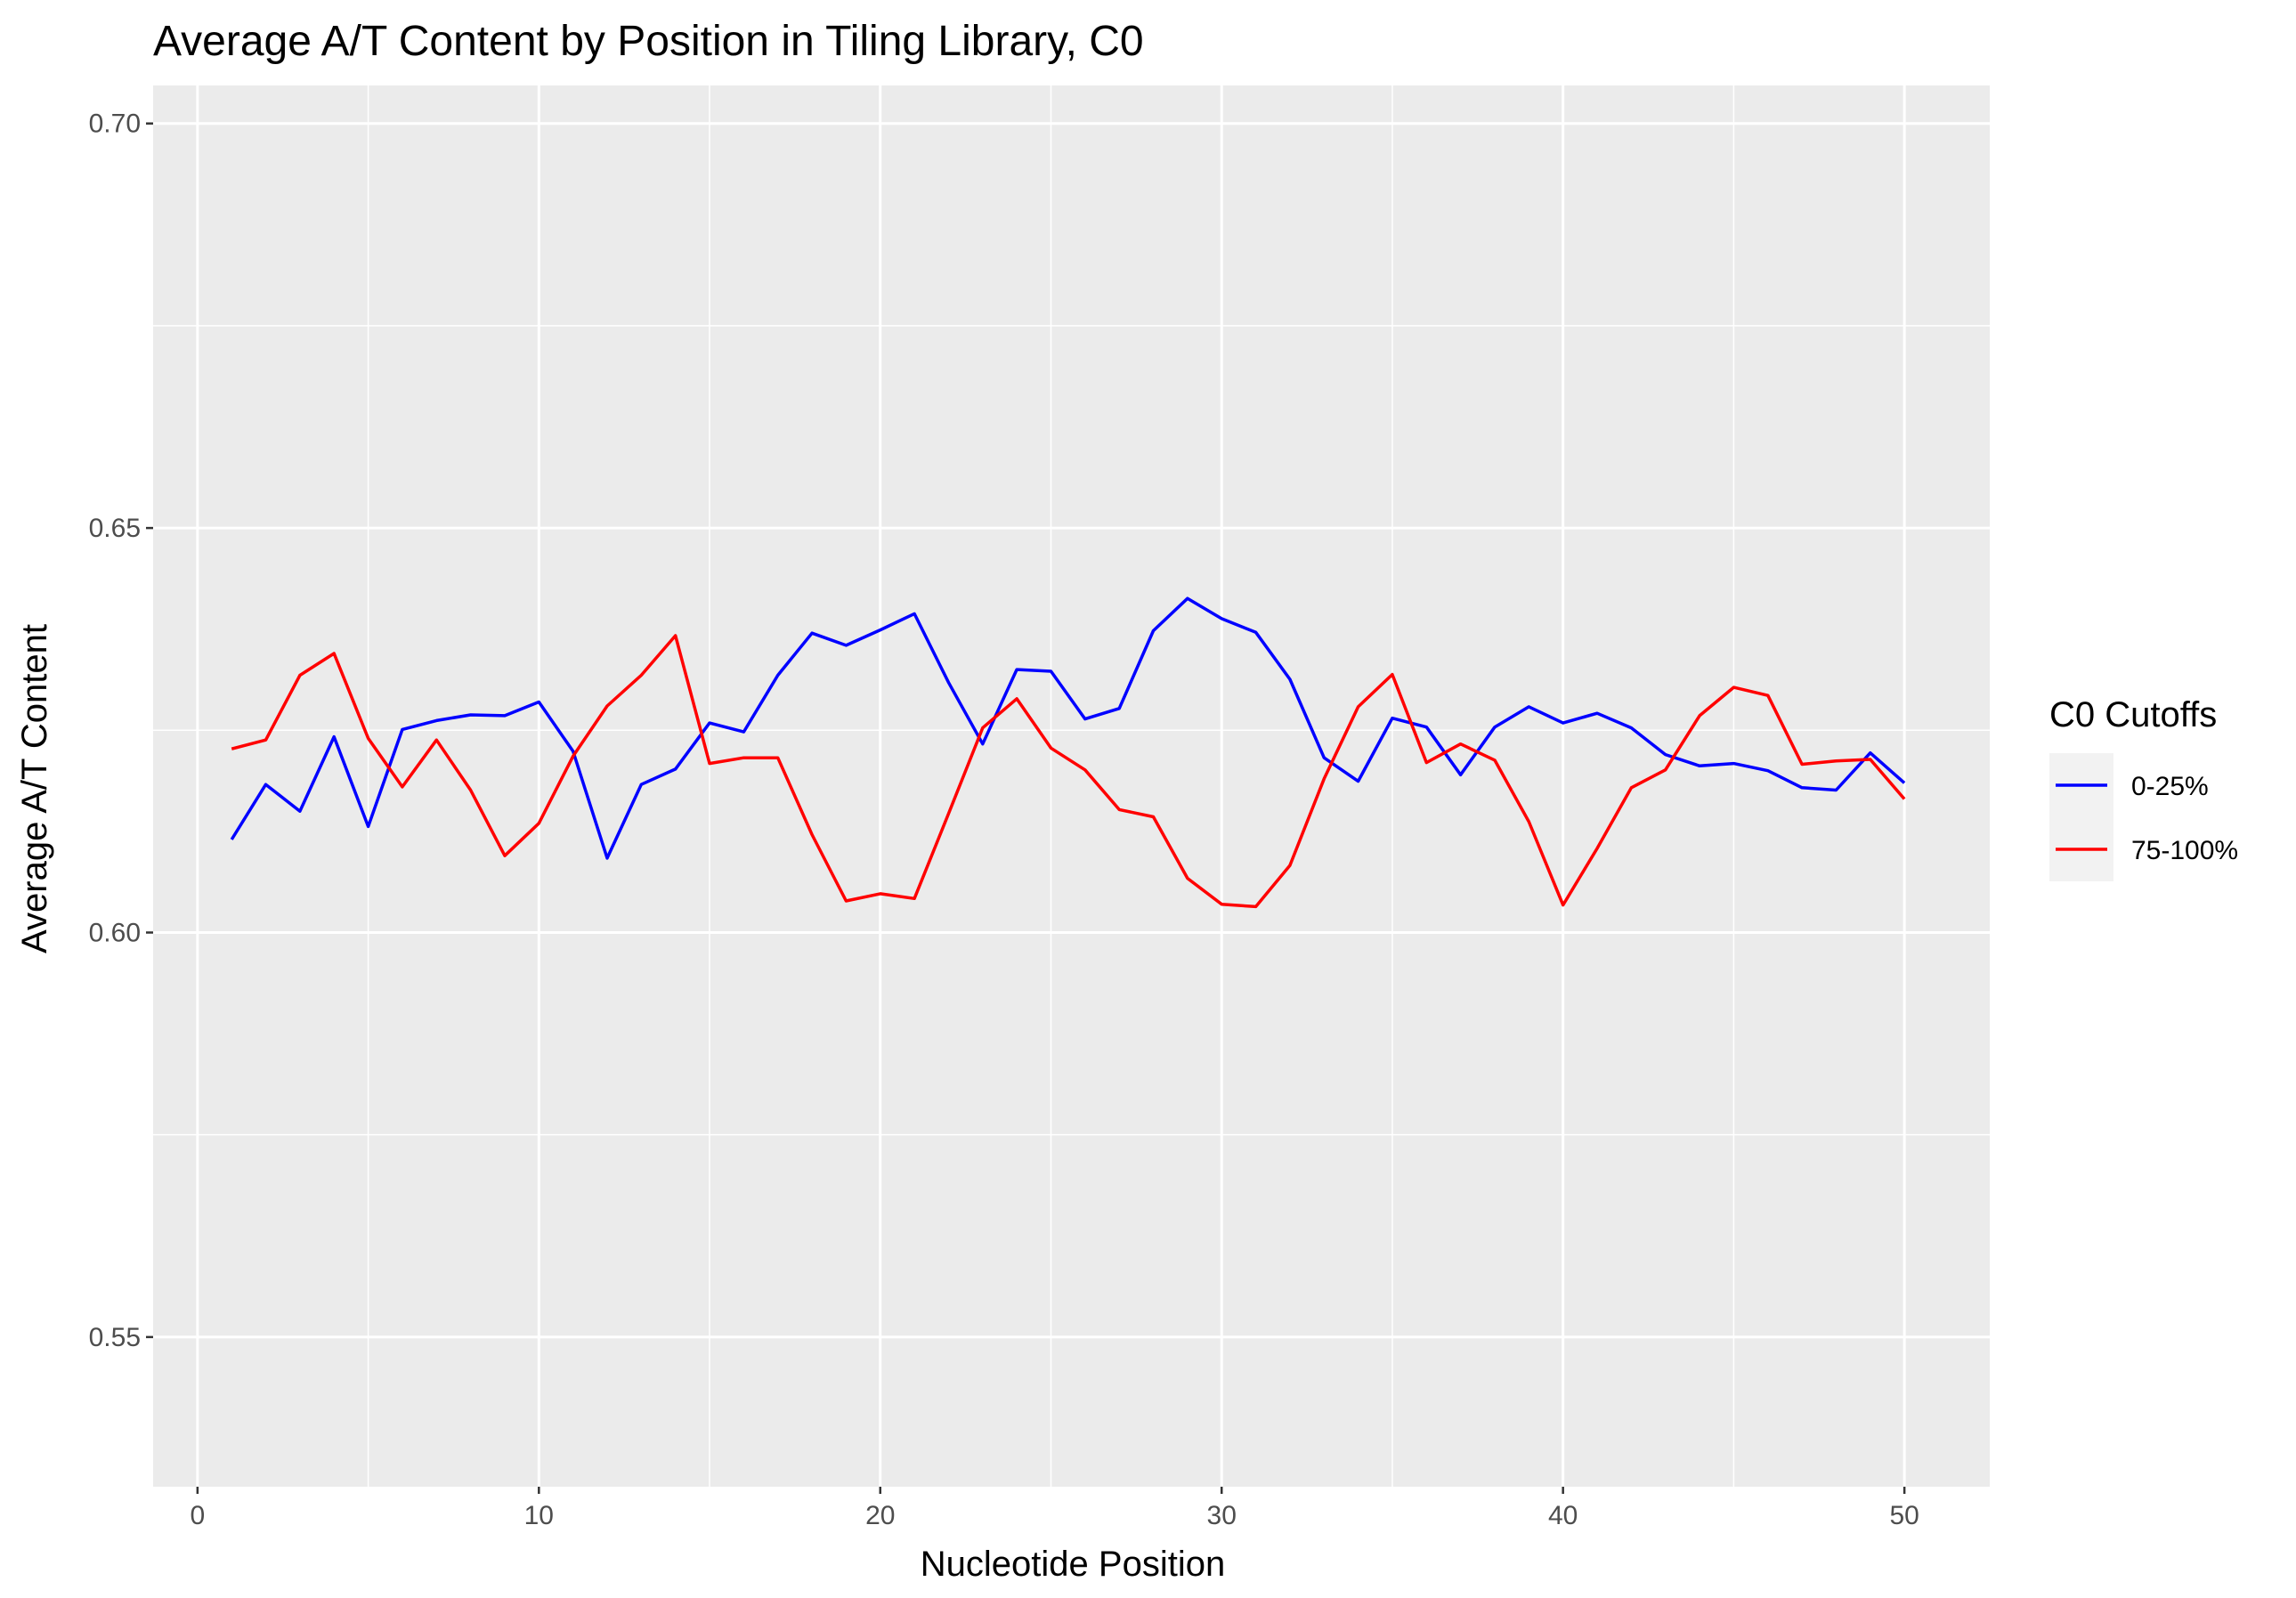  Describe the element at coordinates (1073, 1564) in the screenshot. I see `x-axis-title: Nucleotide Position` at that location.